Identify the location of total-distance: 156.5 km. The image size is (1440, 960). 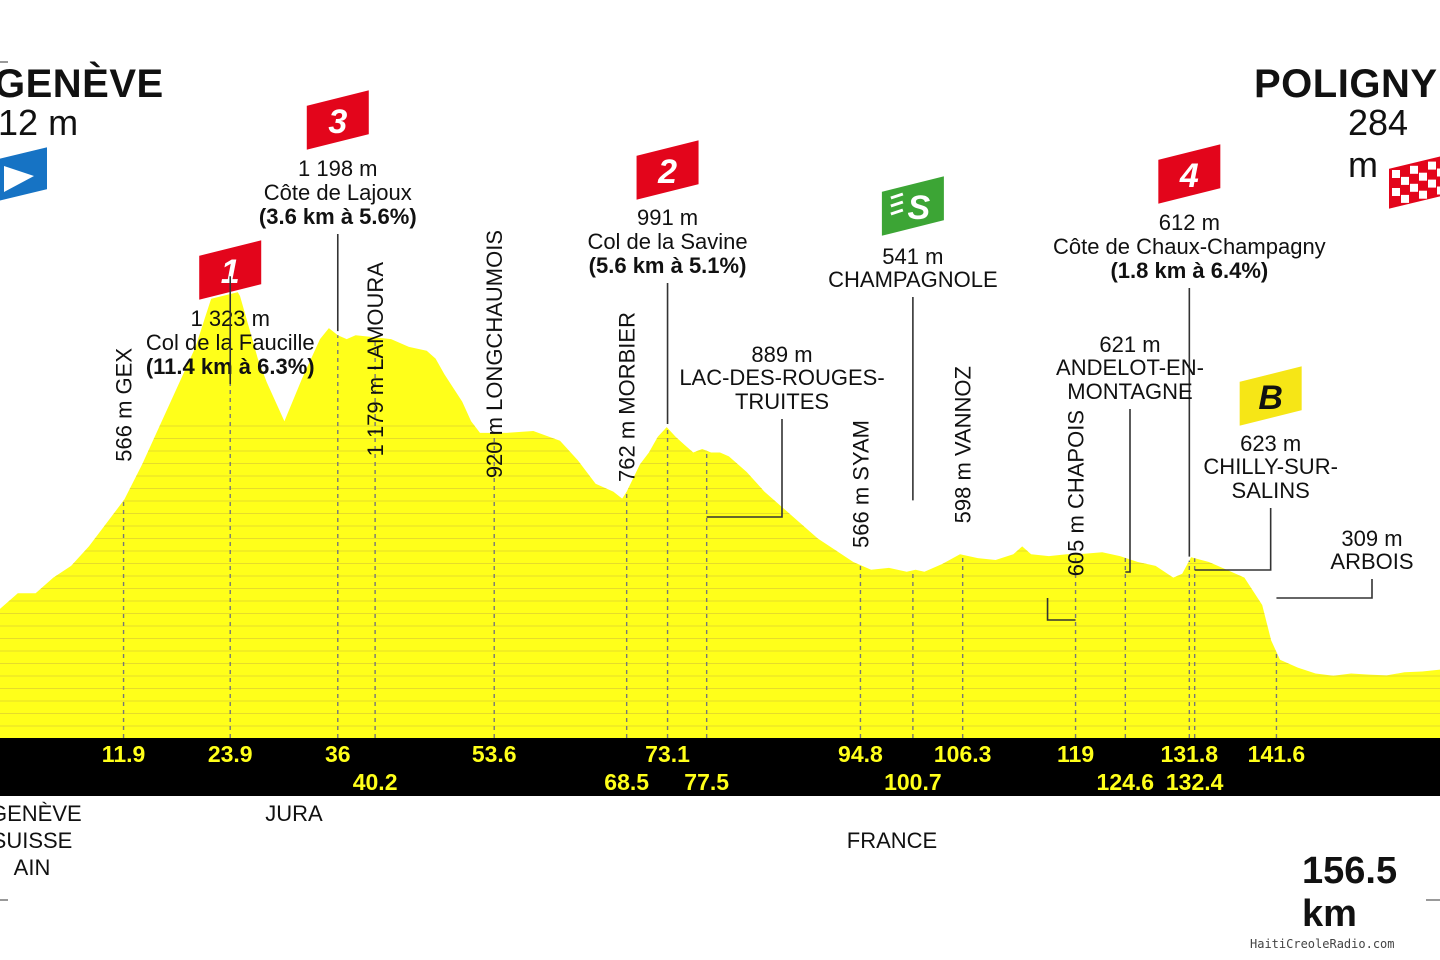
(1350, 892).